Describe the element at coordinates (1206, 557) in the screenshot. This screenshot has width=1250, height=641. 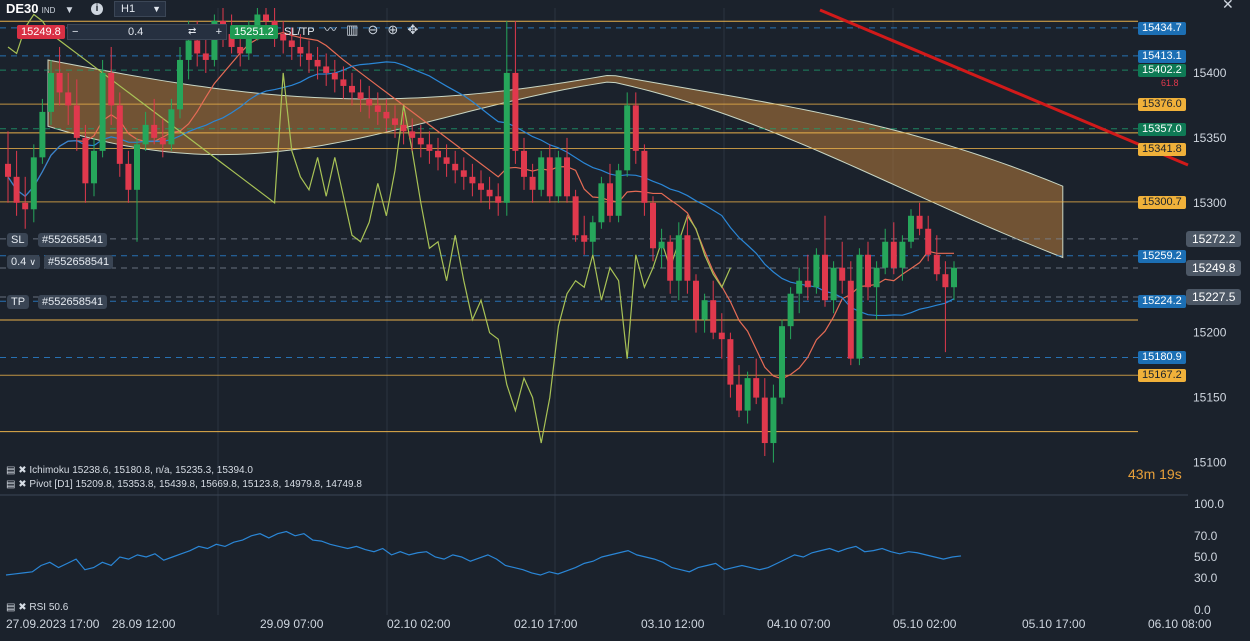
I see `rsi-tick-label: 50.0` at that location.